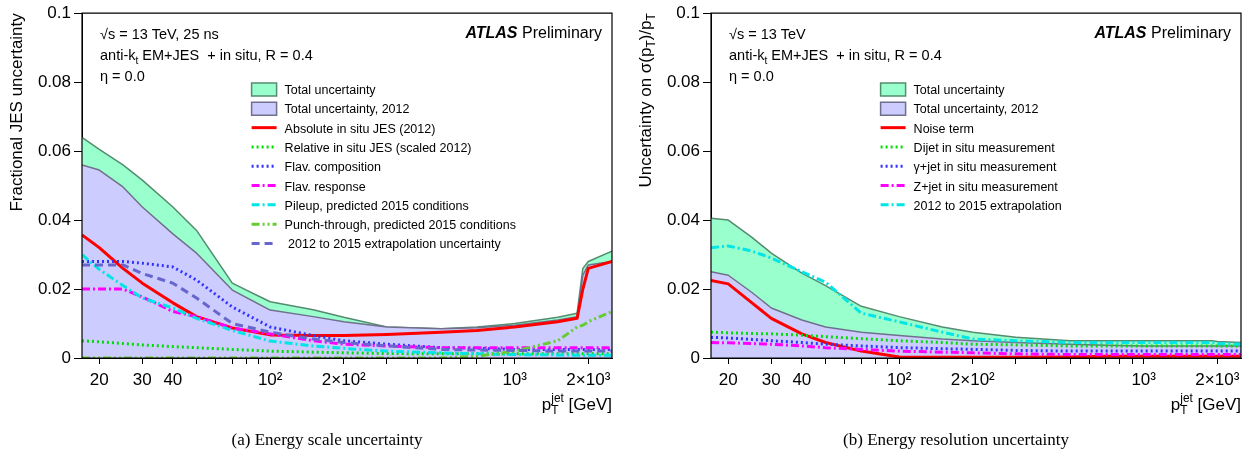 This screenshot has height=465, width=1258. Describe the element at coordinates (16, 112) in the screenshot. I see `y-axis-title: Fractional JES uncertainty` at that location.